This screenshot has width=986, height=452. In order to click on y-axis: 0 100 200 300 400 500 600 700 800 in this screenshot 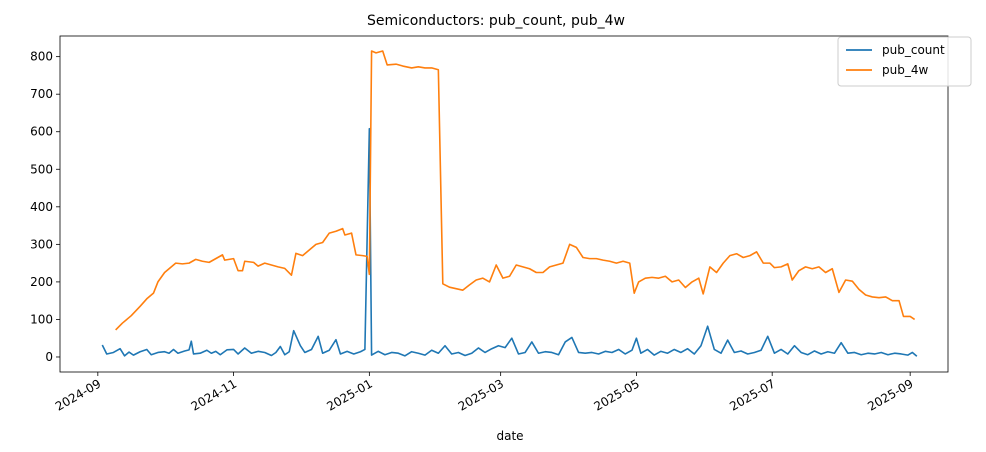, I will do `click(45, 207)`.